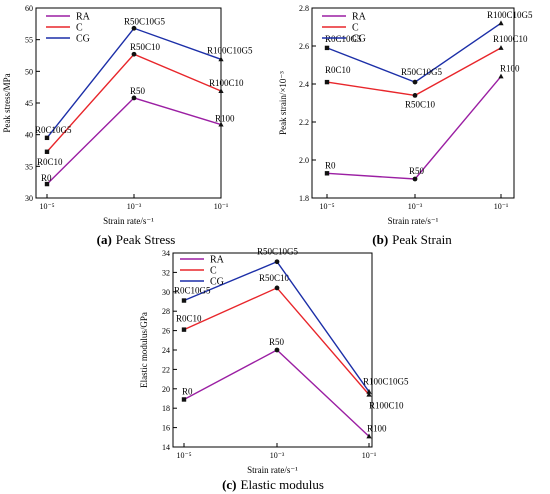  Describe the element at coordinates (166, 408) in the screenshot. I see `y-tick-label: 18` at that location.